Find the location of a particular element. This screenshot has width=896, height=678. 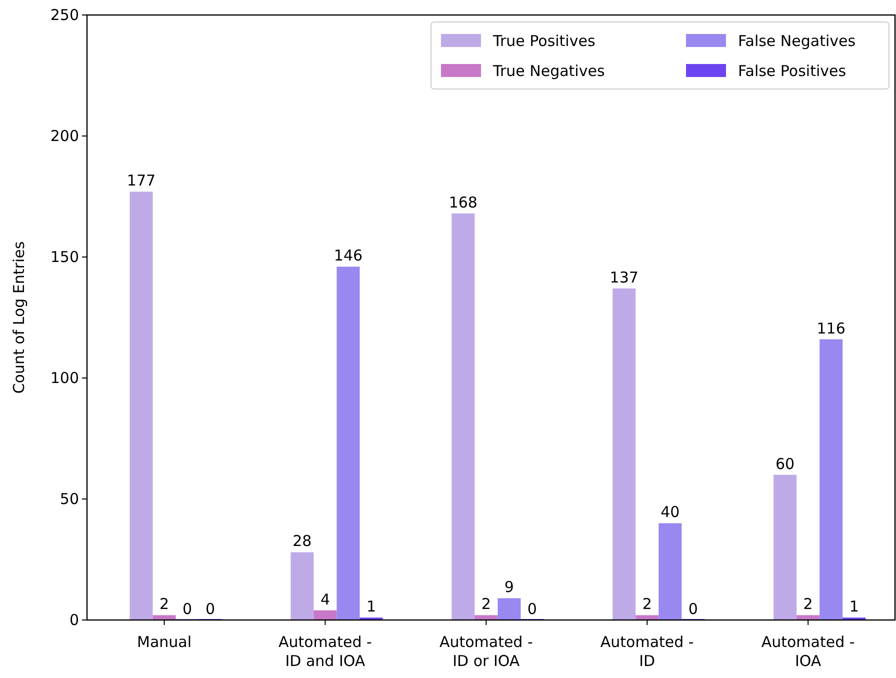

data-label: 40 is located at coordinates (670, 512).